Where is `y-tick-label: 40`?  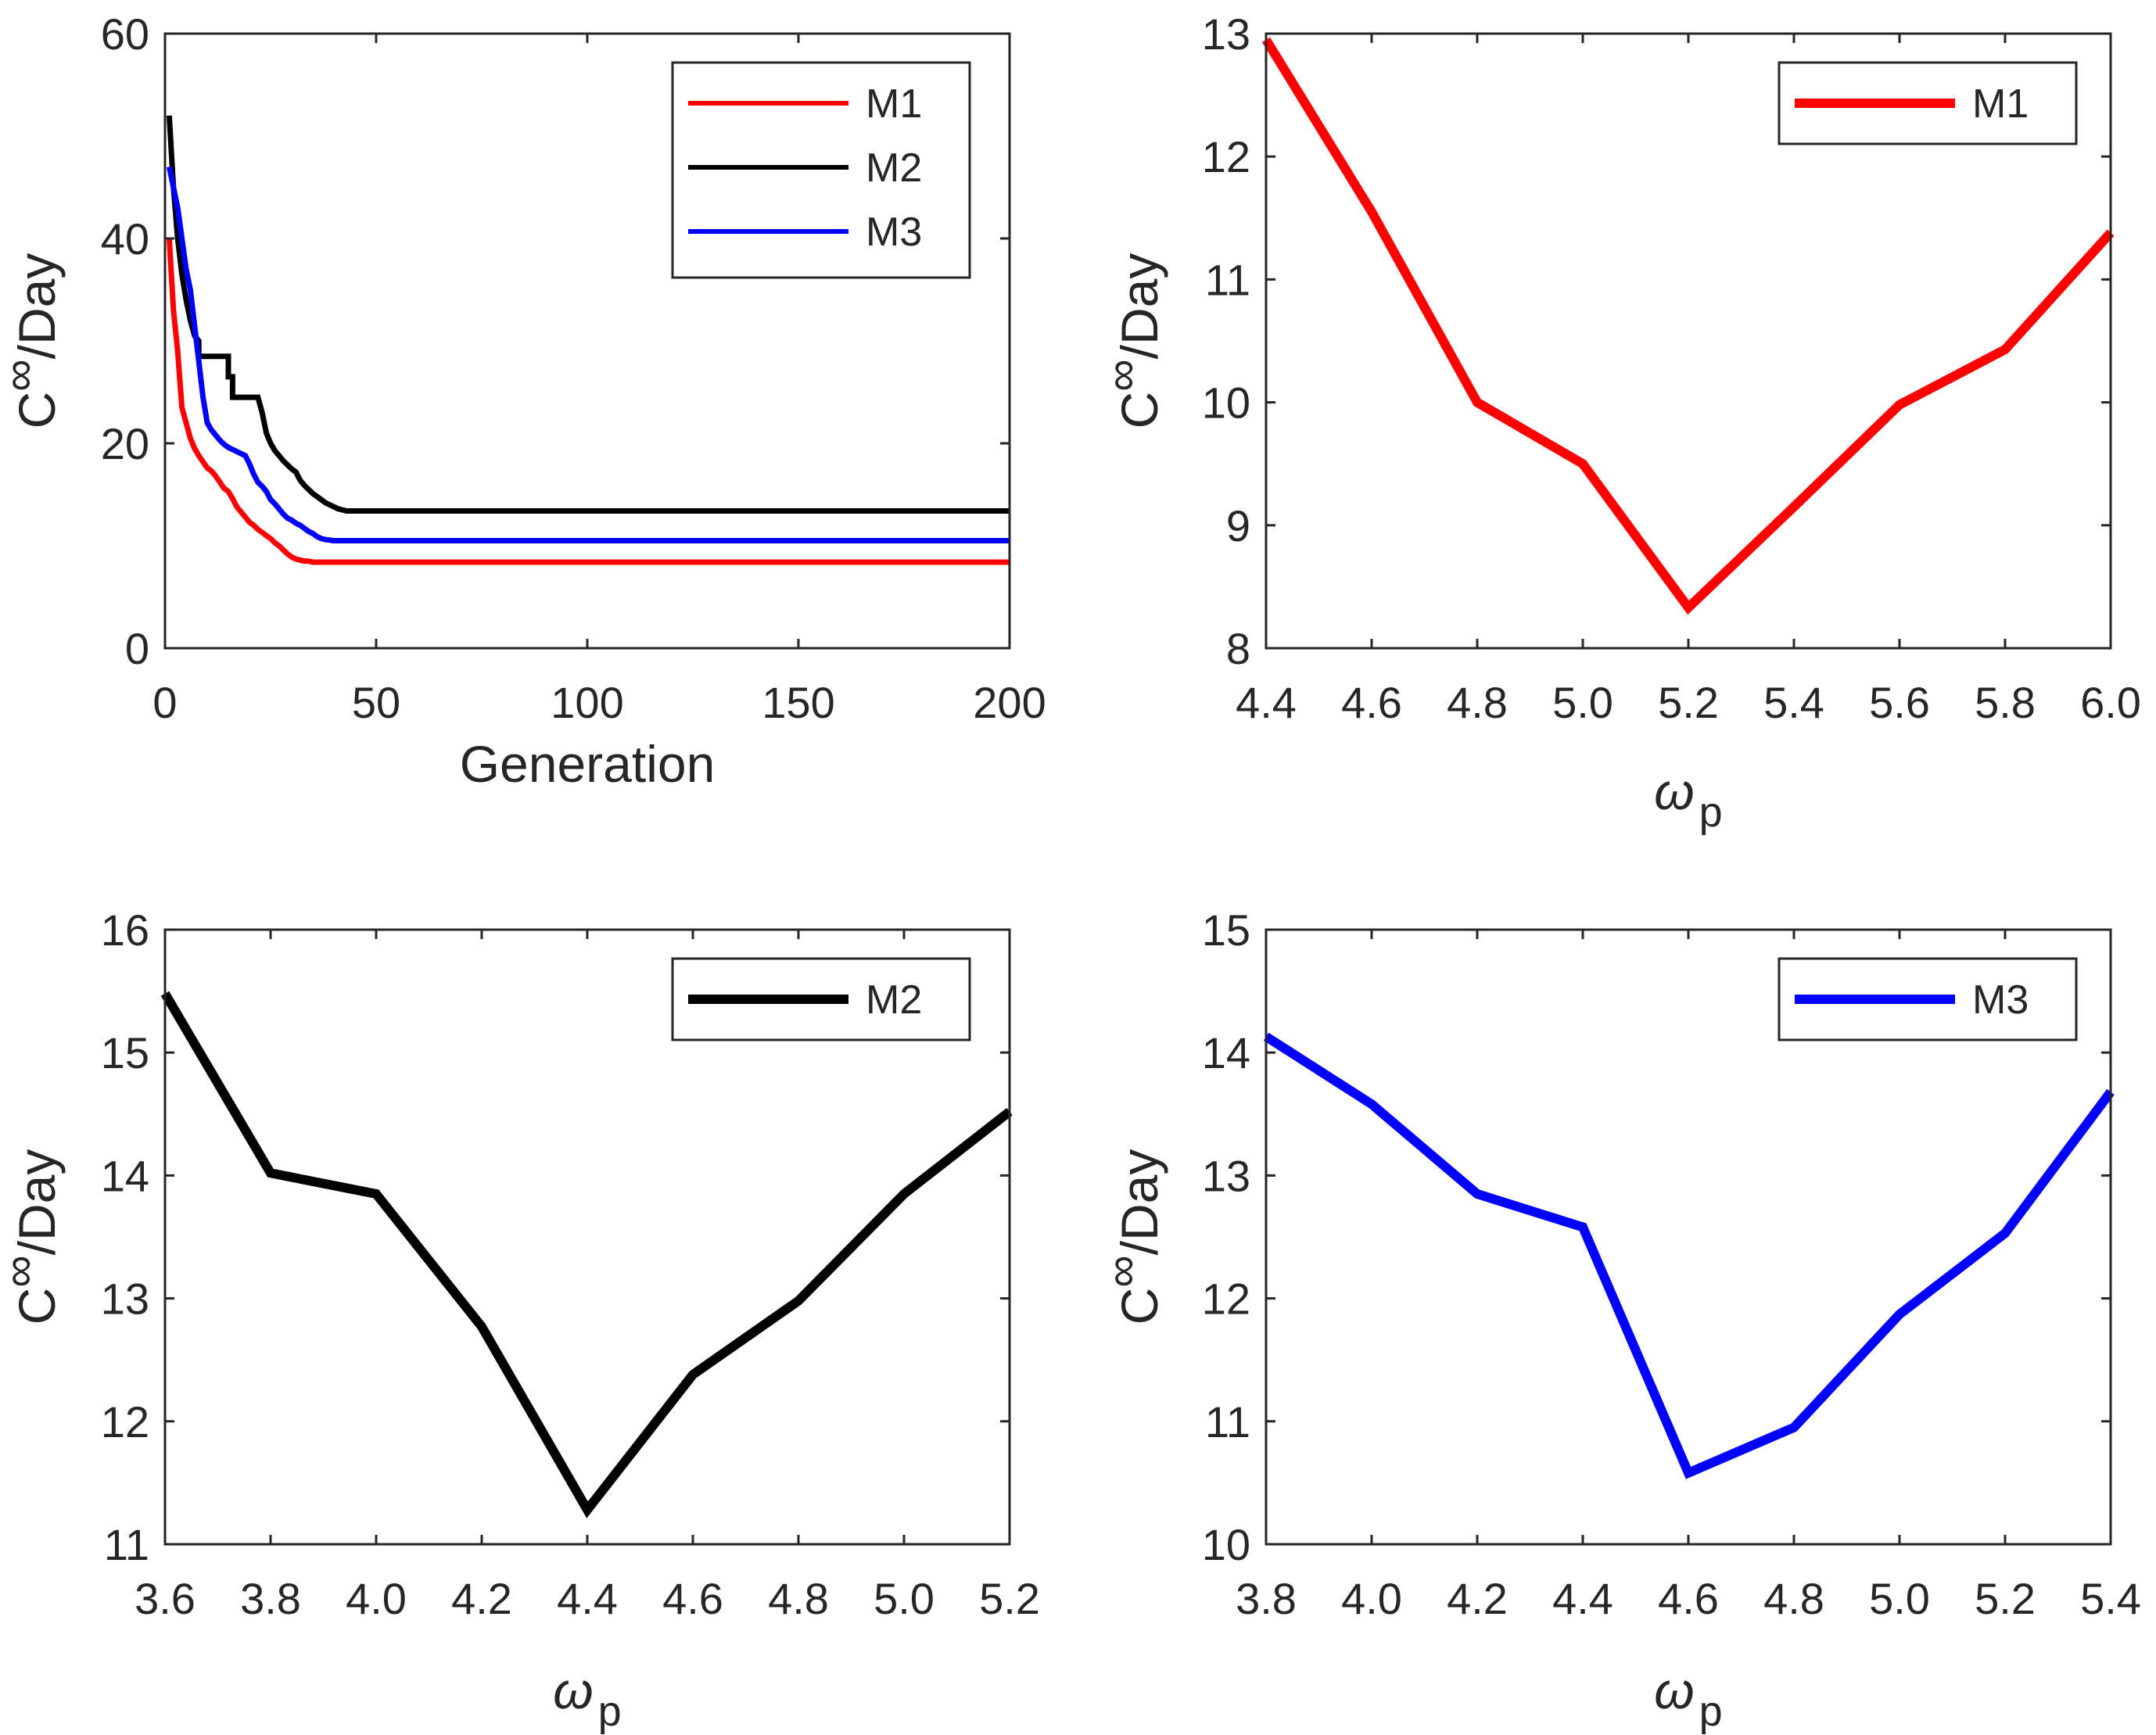
y-tick-label: 40 is located at coordinates (125, 238).